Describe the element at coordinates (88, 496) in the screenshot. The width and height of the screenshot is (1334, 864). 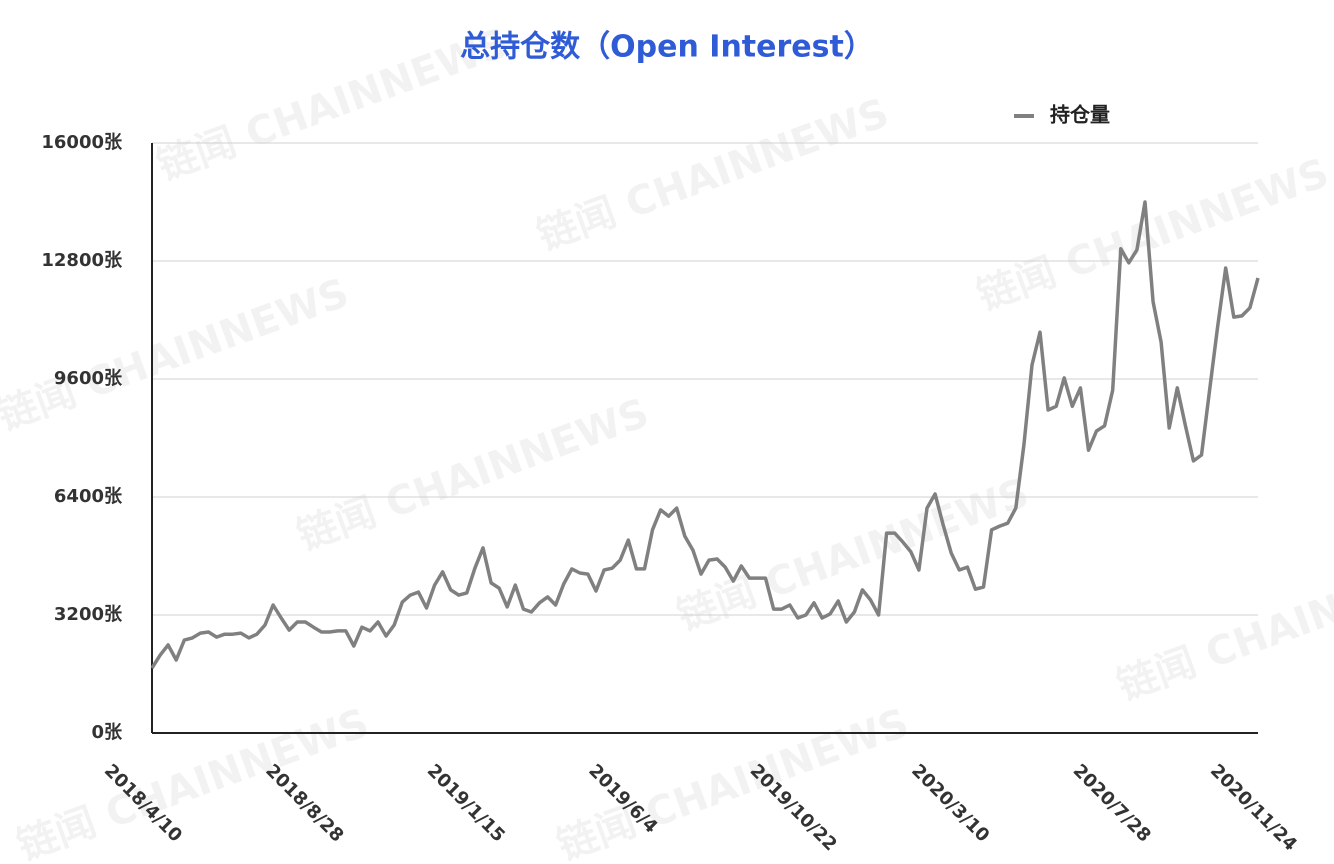
I see `y-tick-label: 6400张` at that location.